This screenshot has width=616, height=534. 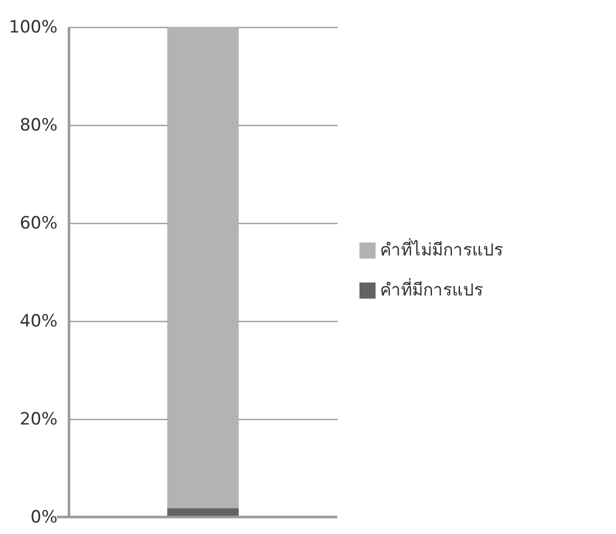 I want to click on y-tick-label: 60%, so click(x=39, y=224).